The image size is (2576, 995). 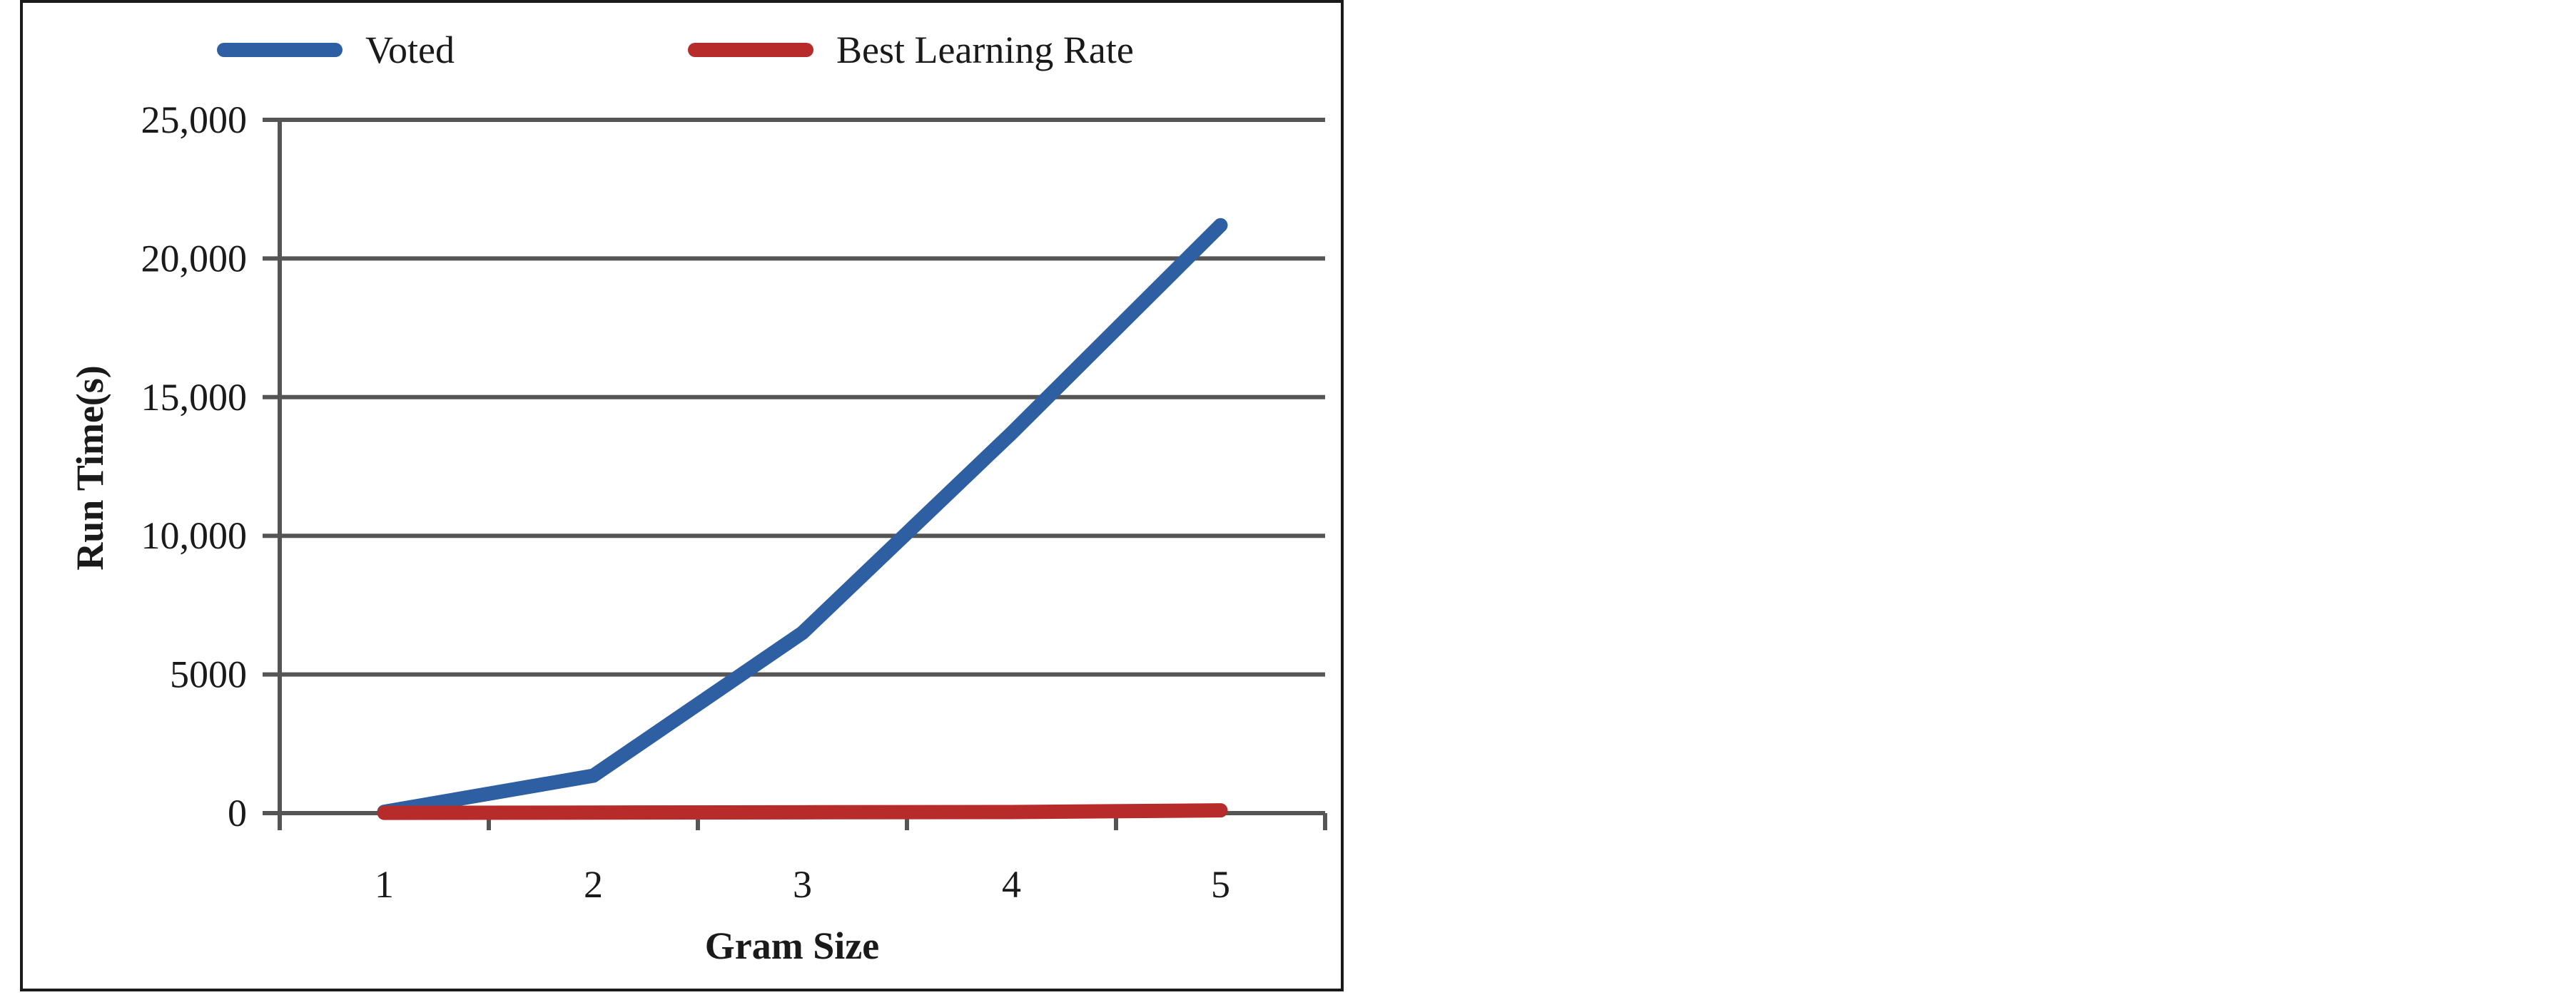 What do you see at coordinates (985, 50) in the screenshot?
I see `legend-label: Best Learning Rate` at bounding box center [985, 50].